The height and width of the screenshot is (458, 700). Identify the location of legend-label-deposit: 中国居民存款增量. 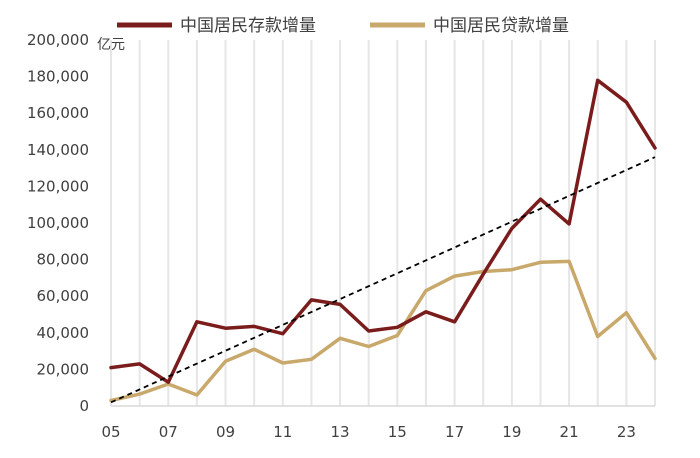
(248, 26).